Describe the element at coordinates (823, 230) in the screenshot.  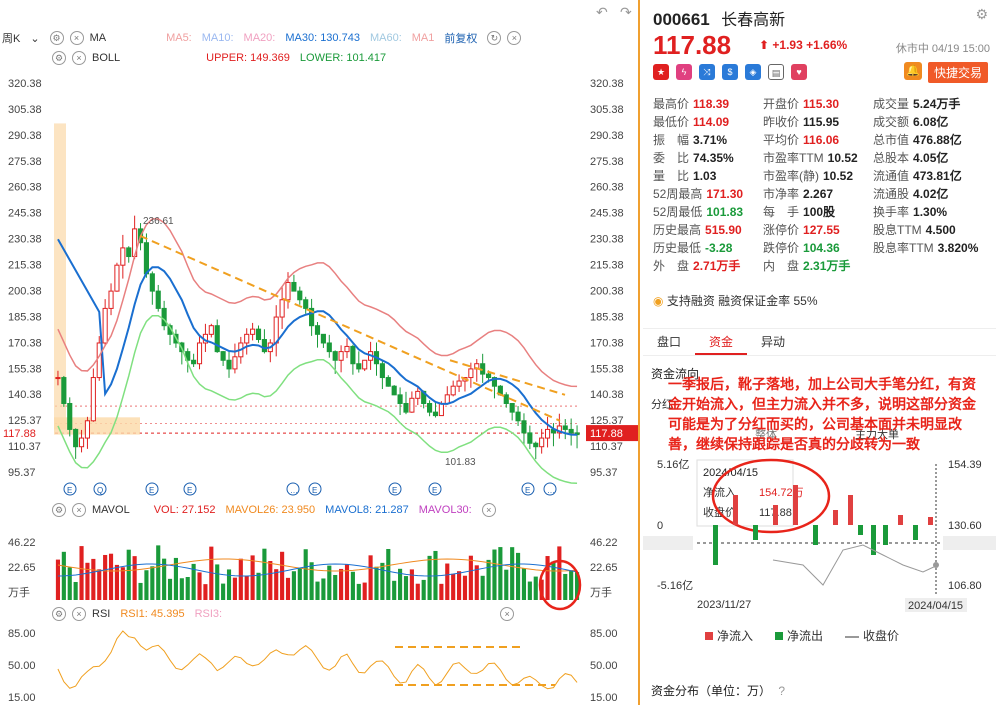
I see `stats-row: 历史最高 515.90 涨停价 127.55 股息TTM 4.500` at that location.